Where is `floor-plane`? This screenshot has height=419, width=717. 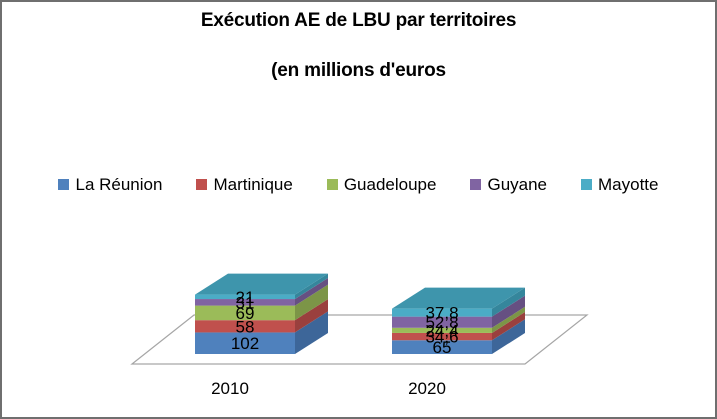
floor-plane is located at coordinates (359, 339).